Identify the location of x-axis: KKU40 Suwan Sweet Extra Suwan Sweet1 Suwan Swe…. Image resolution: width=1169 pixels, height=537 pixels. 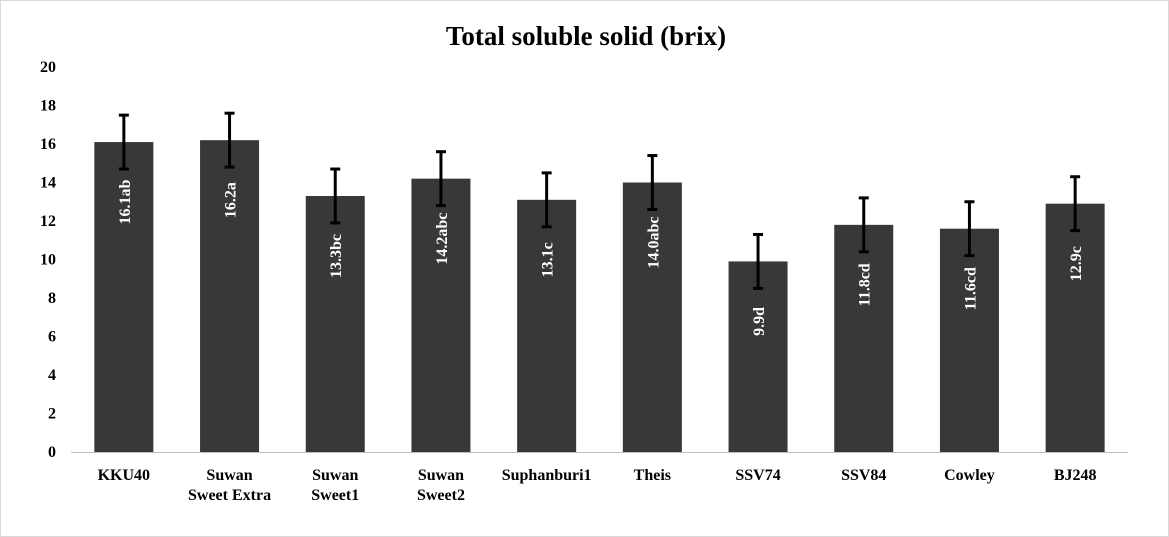
(597, 485).